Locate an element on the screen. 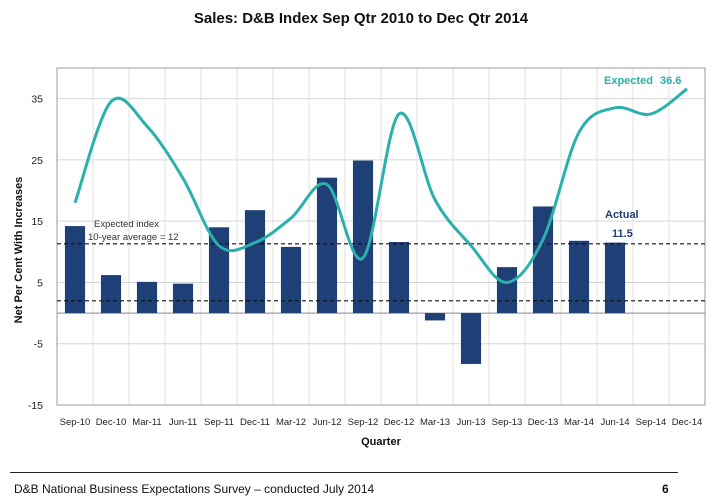 This screenshot has width=723, height=504. x-tick-label: Jun-12 is located at coordinates (326, 422).